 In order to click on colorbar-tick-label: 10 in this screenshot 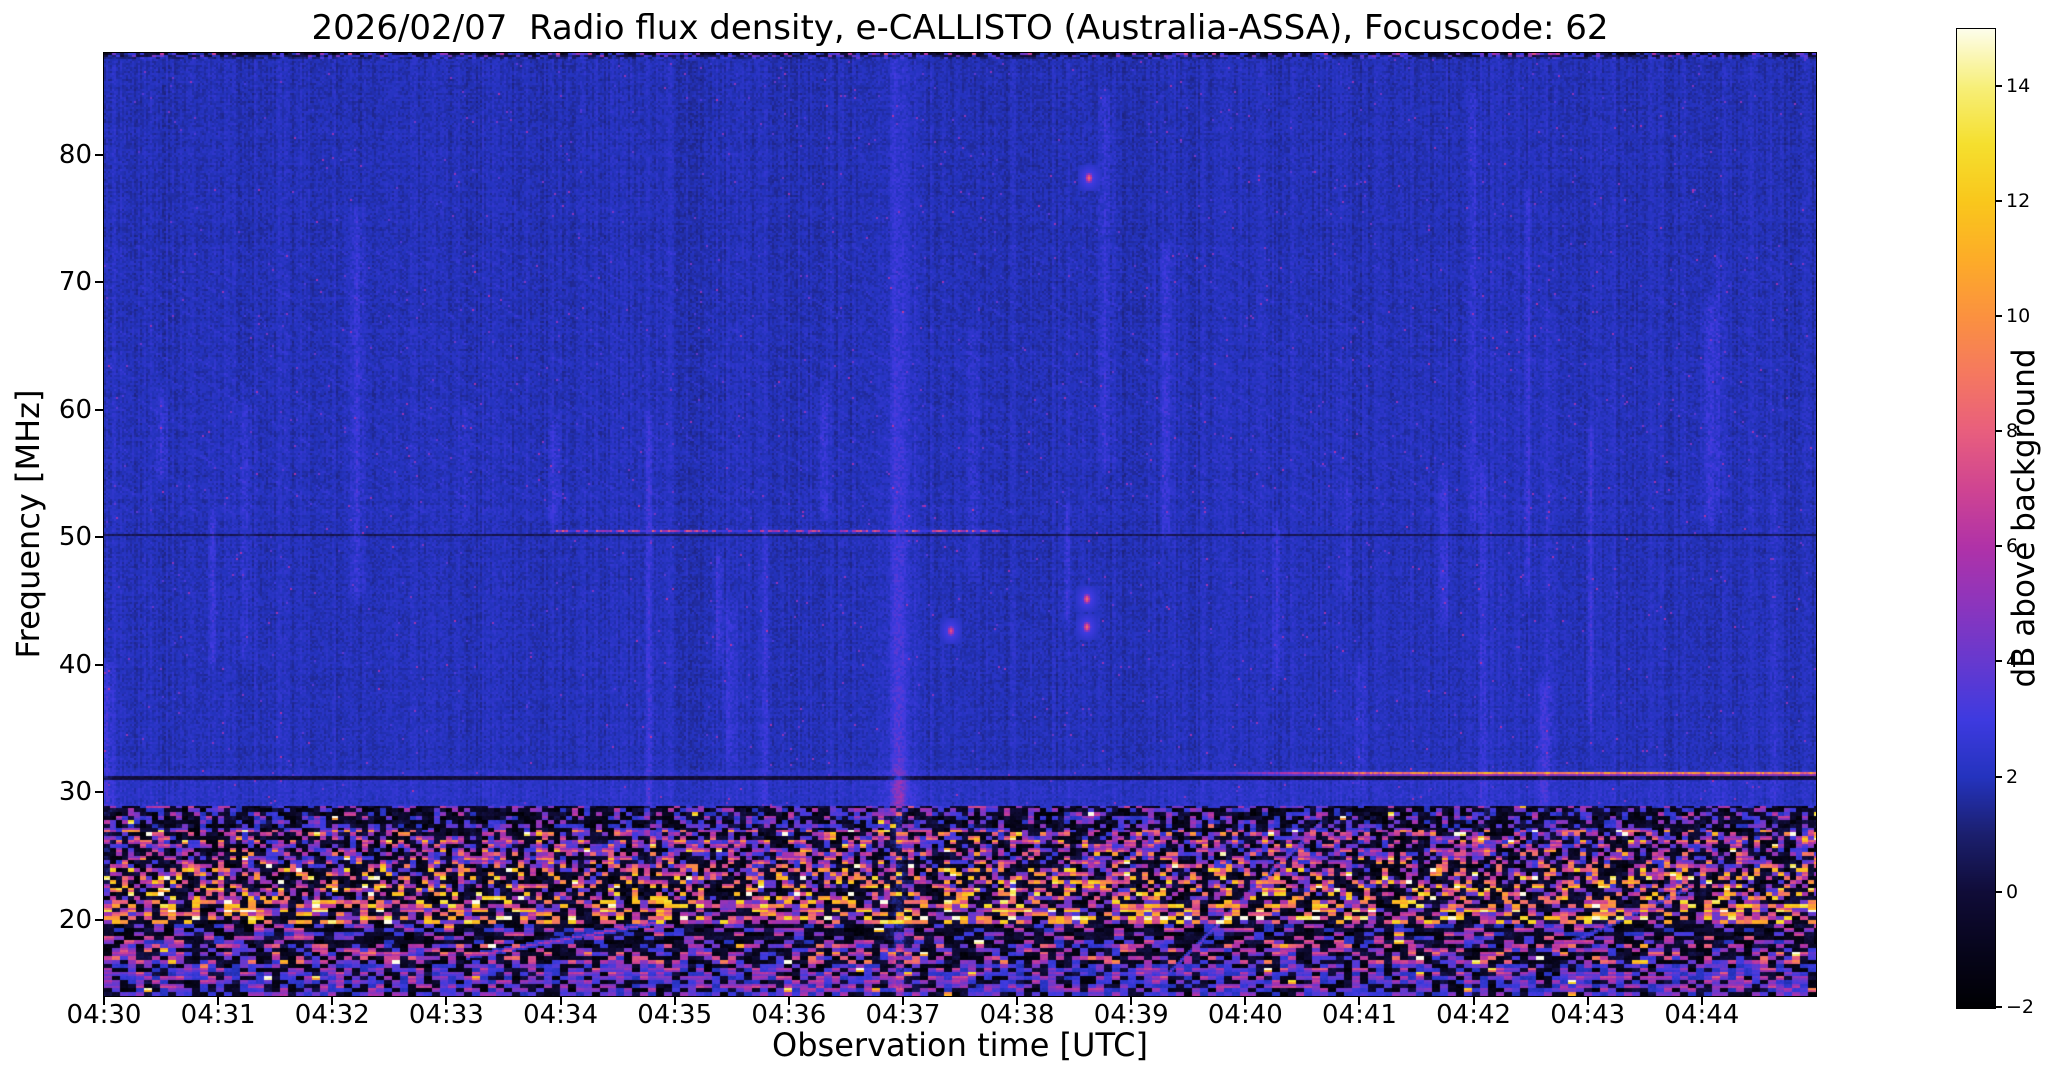, I will do `click(2018, 315)`.